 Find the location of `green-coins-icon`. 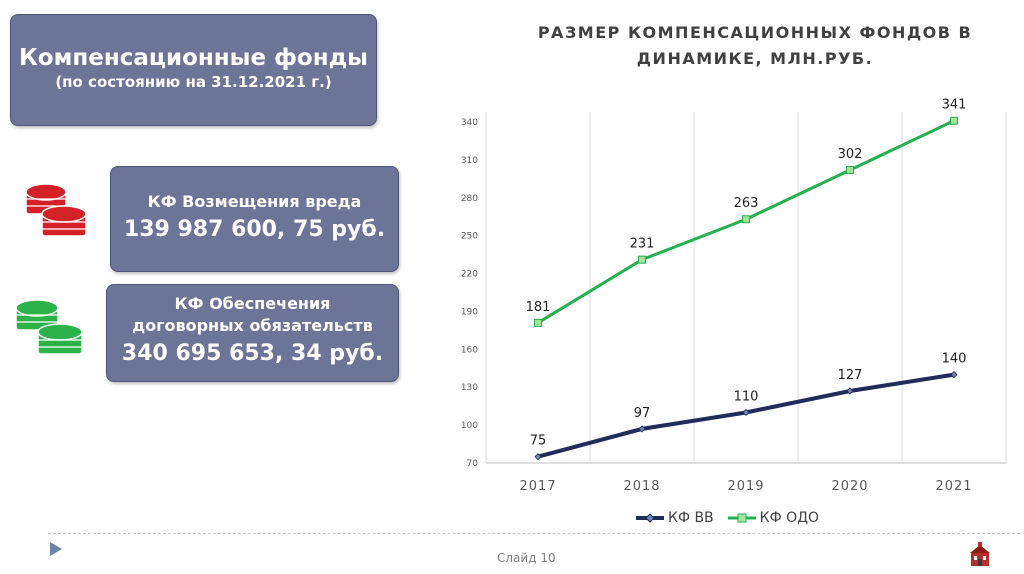

green-coins-icon is located at coordinates (49, 327).